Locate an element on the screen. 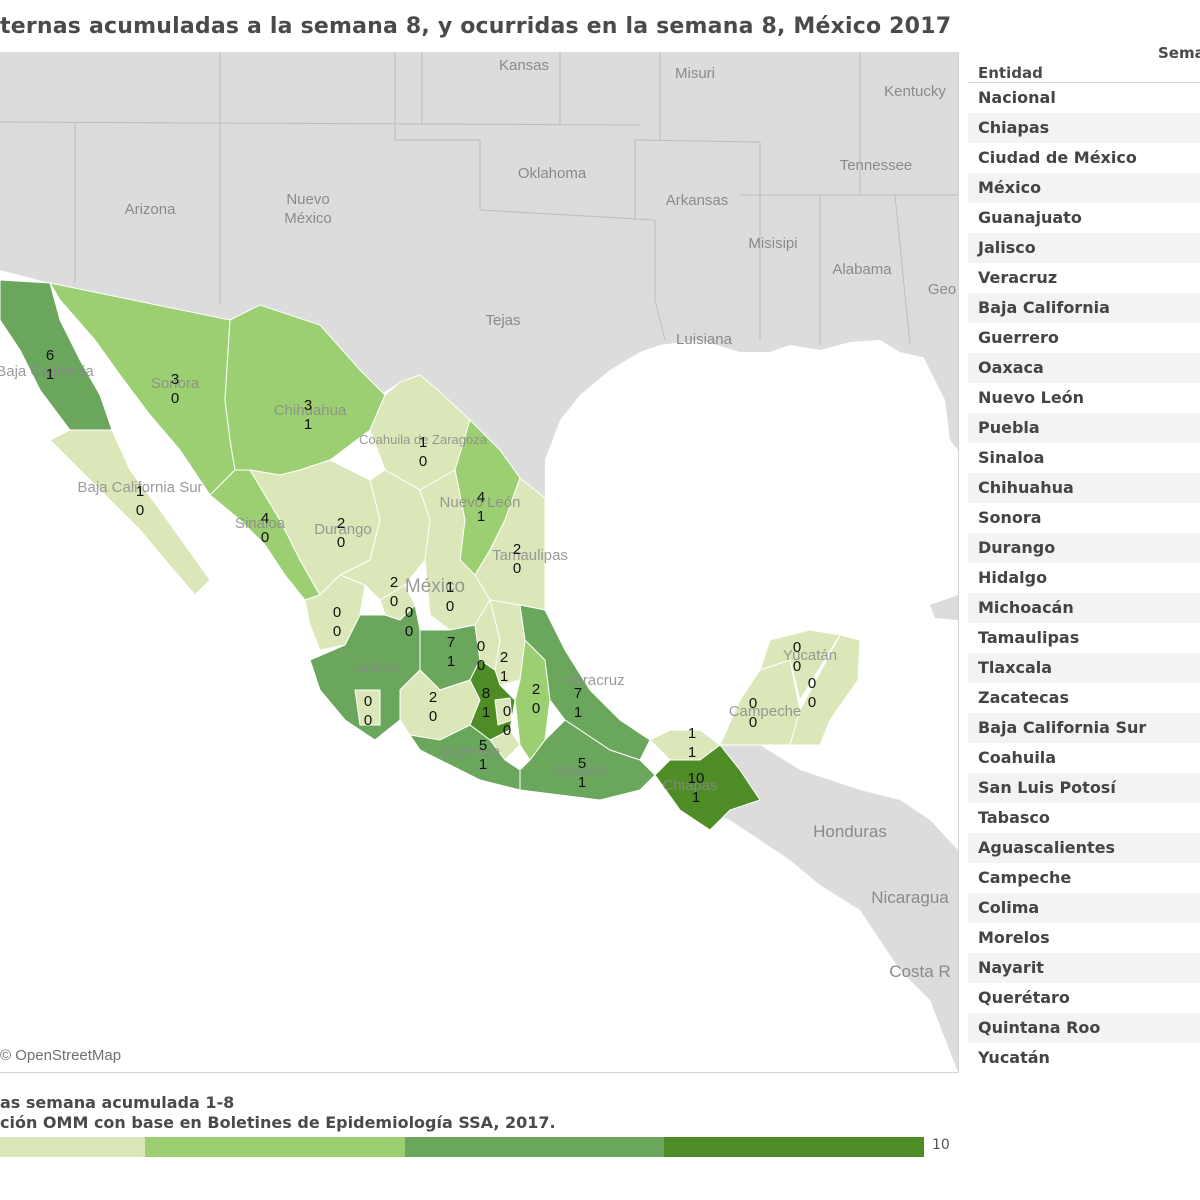  table-row: Nuevo León is located at coordinates (1031, 397).